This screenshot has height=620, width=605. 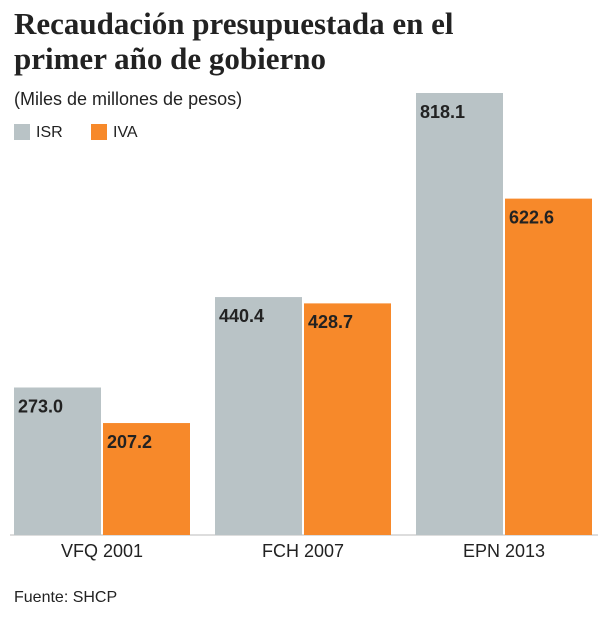 I want to click on value-label: 207.2, so click(x=129, y=442).